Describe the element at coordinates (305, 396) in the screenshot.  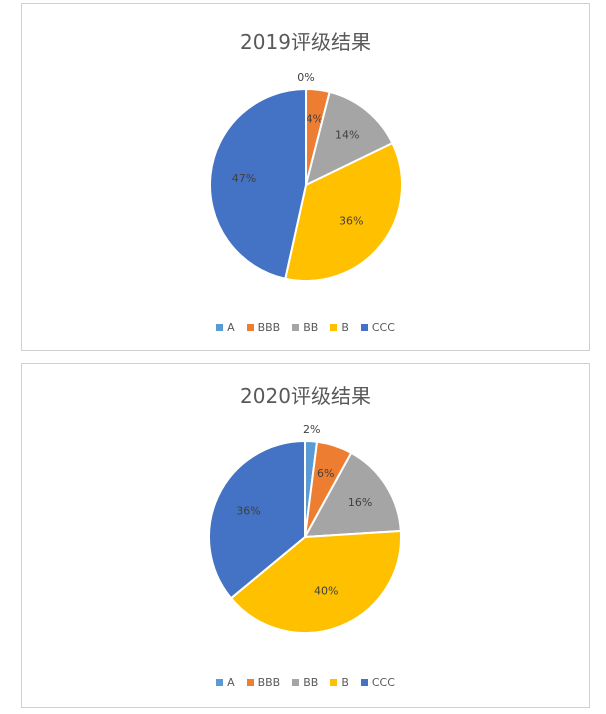
I see `chart-title: 2020评级结果` at that location.